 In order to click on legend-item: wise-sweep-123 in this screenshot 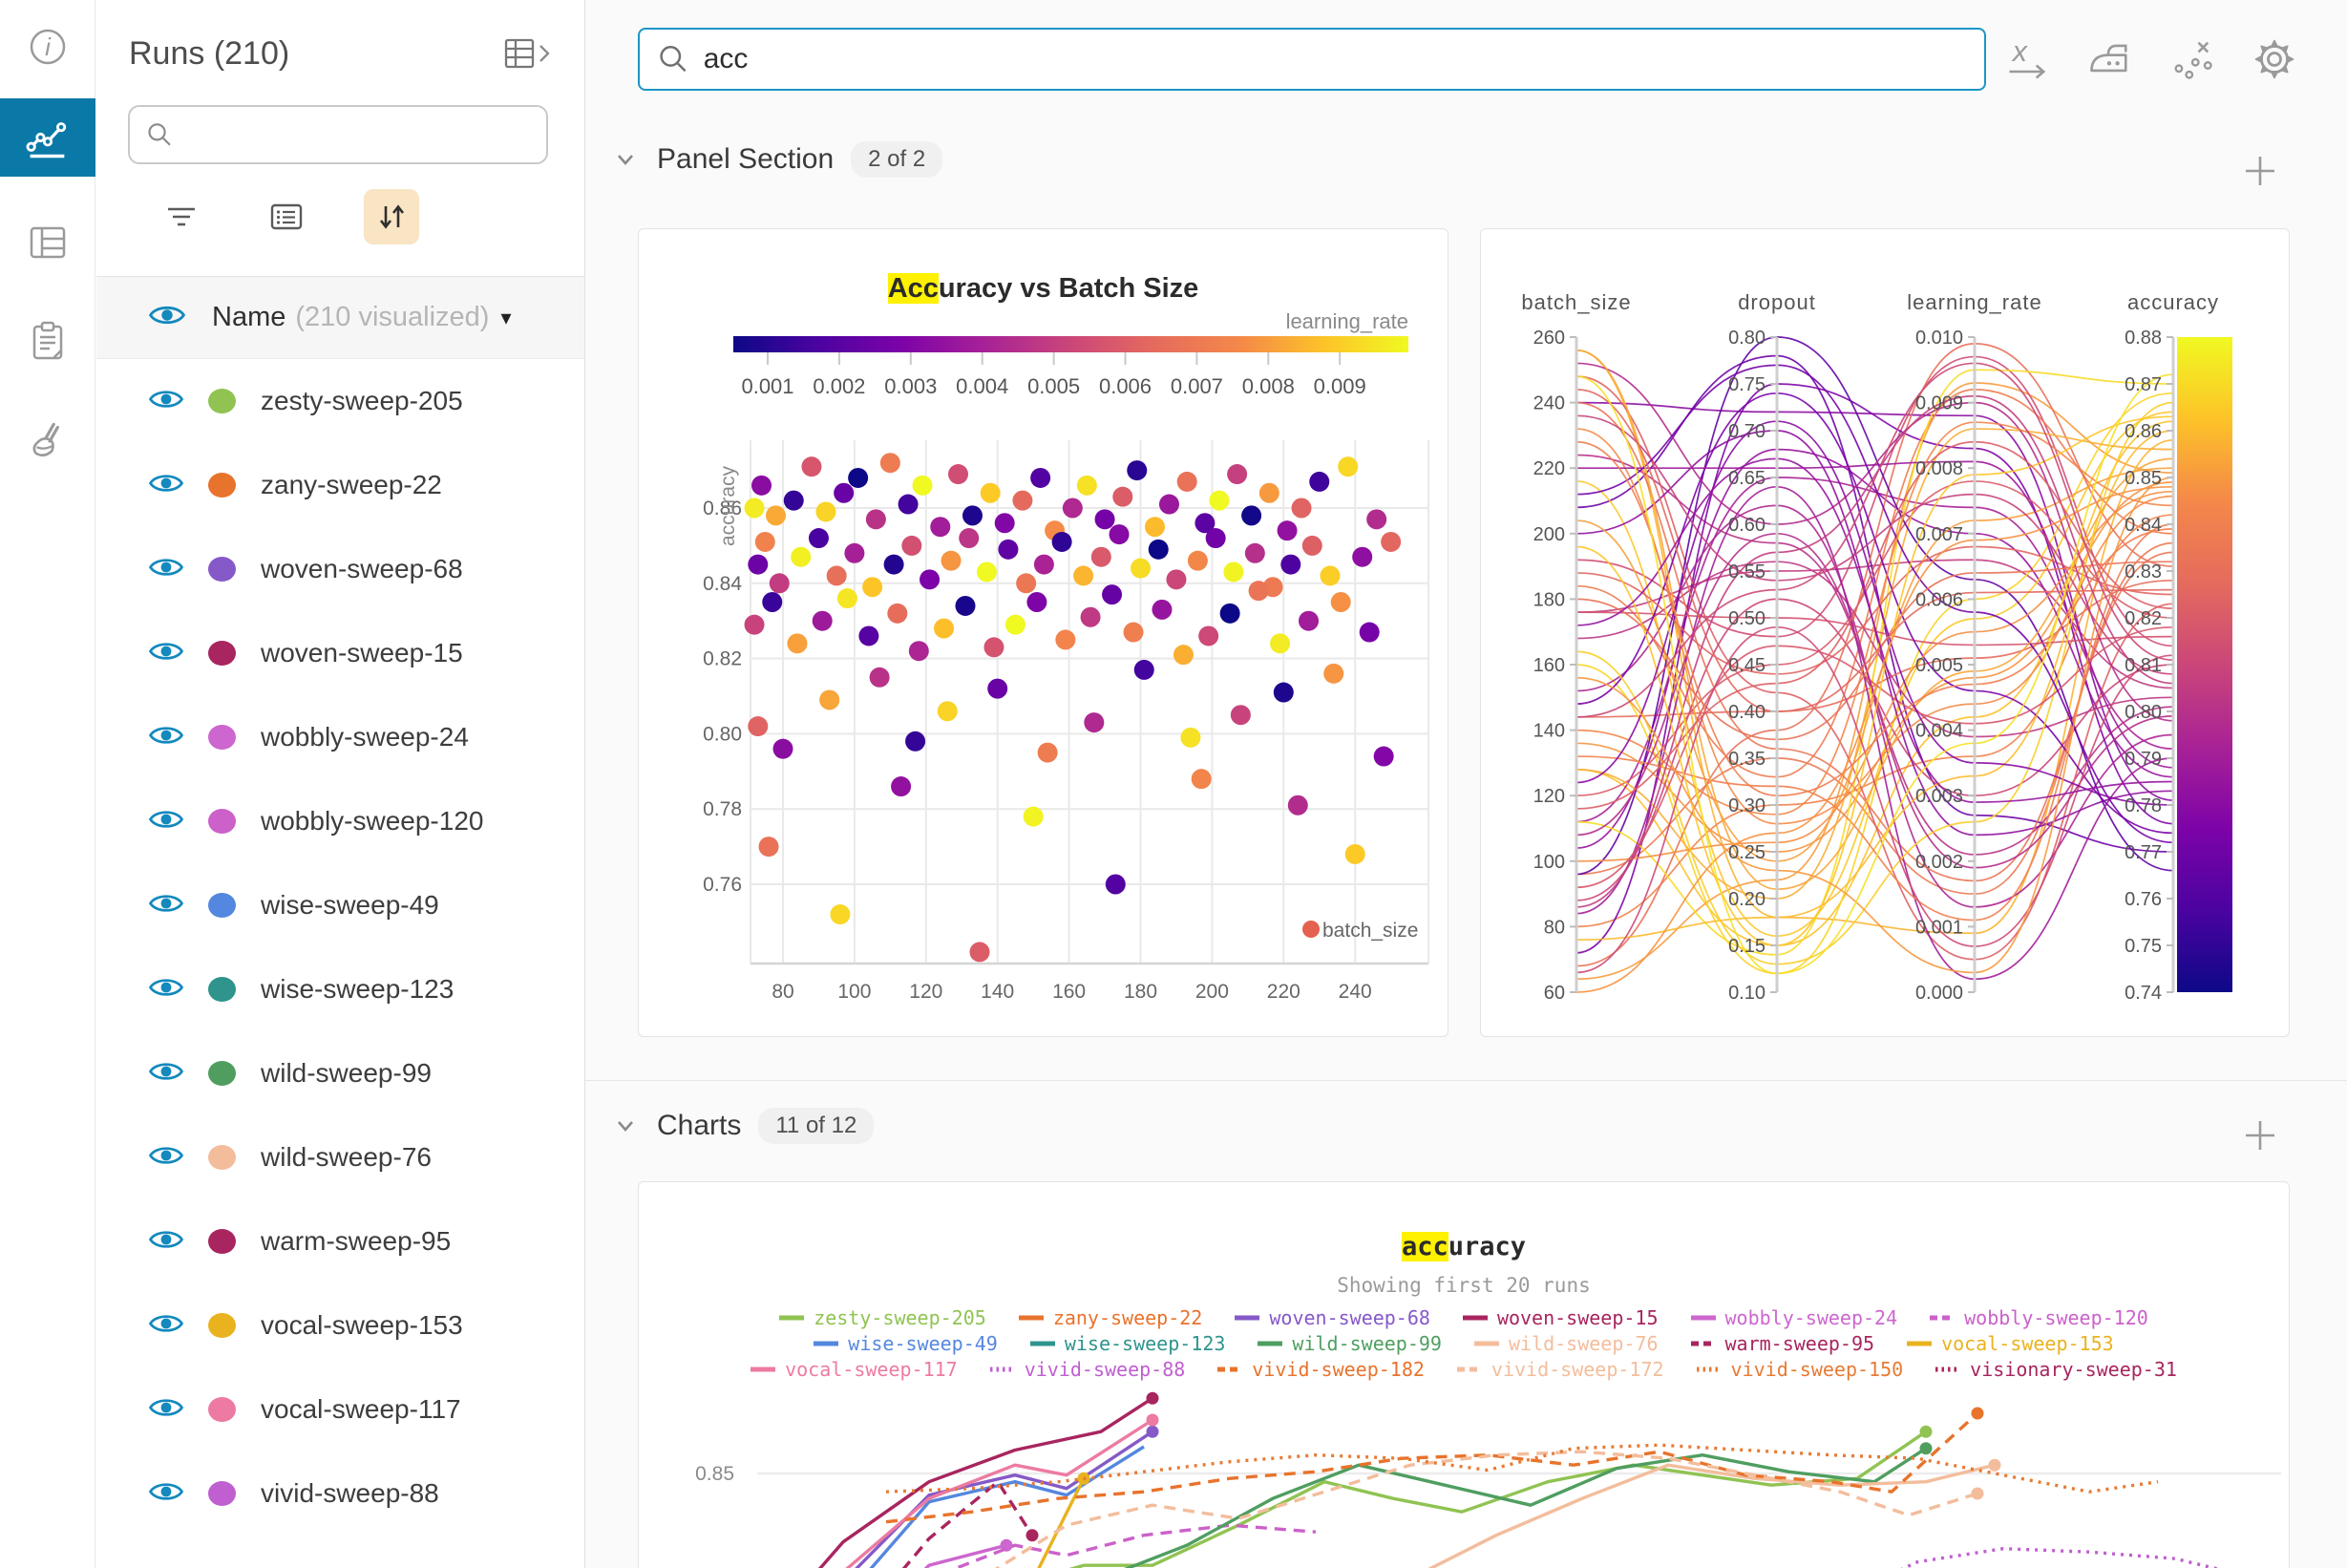, I will do `click(1127, 1343)`.